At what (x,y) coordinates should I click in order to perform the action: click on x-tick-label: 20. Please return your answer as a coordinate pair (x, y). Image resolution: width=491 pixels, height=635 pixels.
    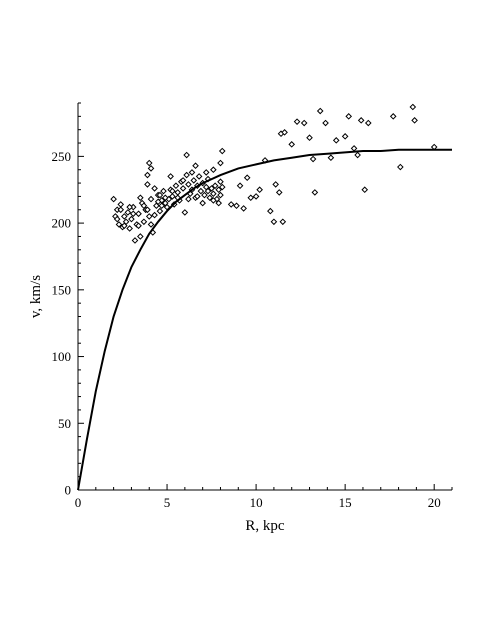
    Looking at the image, I should click on (434, 502).